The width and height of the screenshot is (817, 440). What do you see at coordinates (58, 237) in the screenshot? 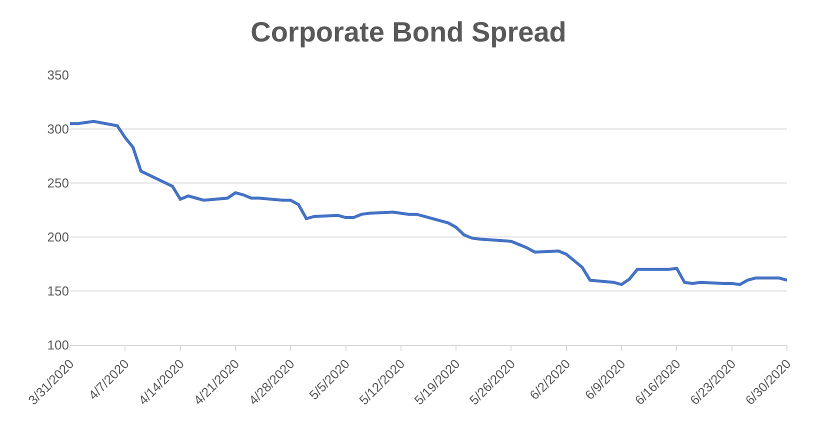
I see `y-tick-label: 200` at bounding box center [58, 237].